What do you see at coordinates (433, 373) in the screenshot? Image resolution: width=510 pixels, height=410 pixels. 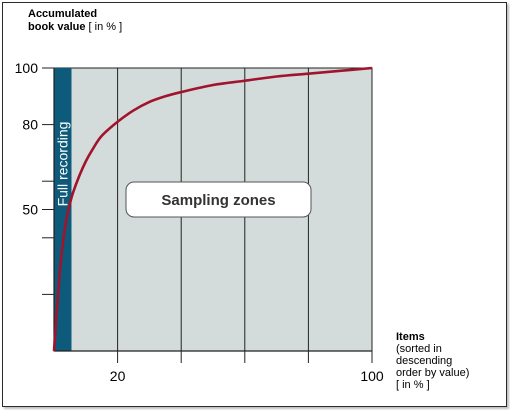 I see `x-axis-title-line3: order by value)` at bounding box center [433, 373].